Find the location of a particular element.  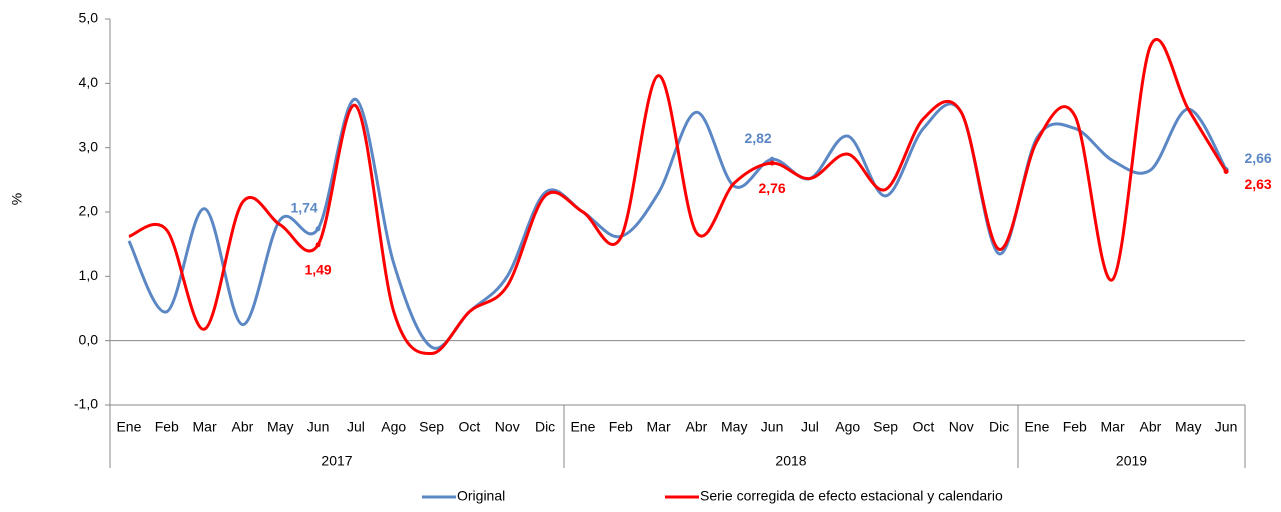

year-label: 2018 is located at coordinates (790, 461).